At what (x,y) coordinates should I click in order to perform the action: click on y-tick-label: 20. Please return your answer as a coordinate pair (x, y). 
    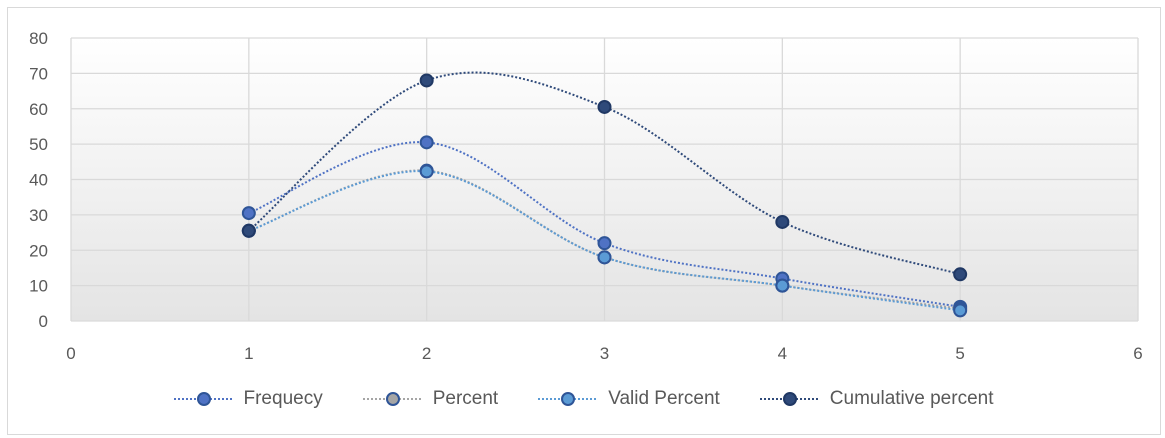
    Looking at the image, I should click on (38, 250).